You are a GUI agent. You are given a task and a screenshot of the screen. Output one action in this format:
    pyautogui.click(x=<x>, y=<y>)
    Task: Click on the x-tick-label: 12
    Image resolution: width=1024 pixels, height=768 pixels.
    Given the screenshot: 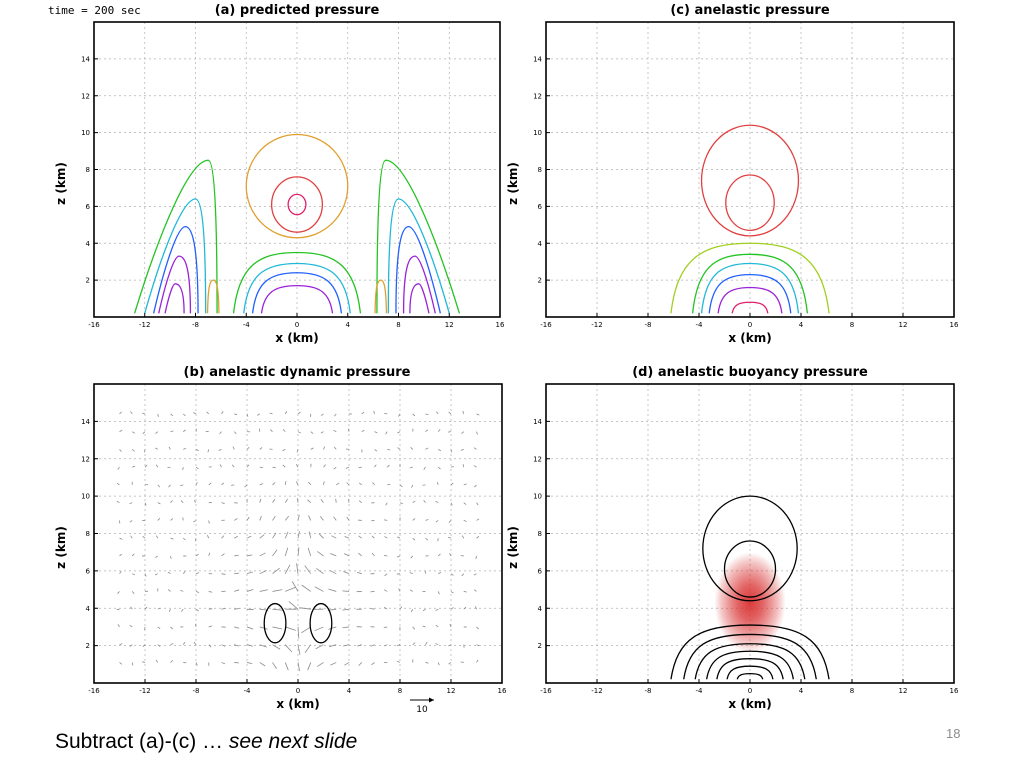 What is the action you would take?
    pyautogui.click(x=903, y=691)
    